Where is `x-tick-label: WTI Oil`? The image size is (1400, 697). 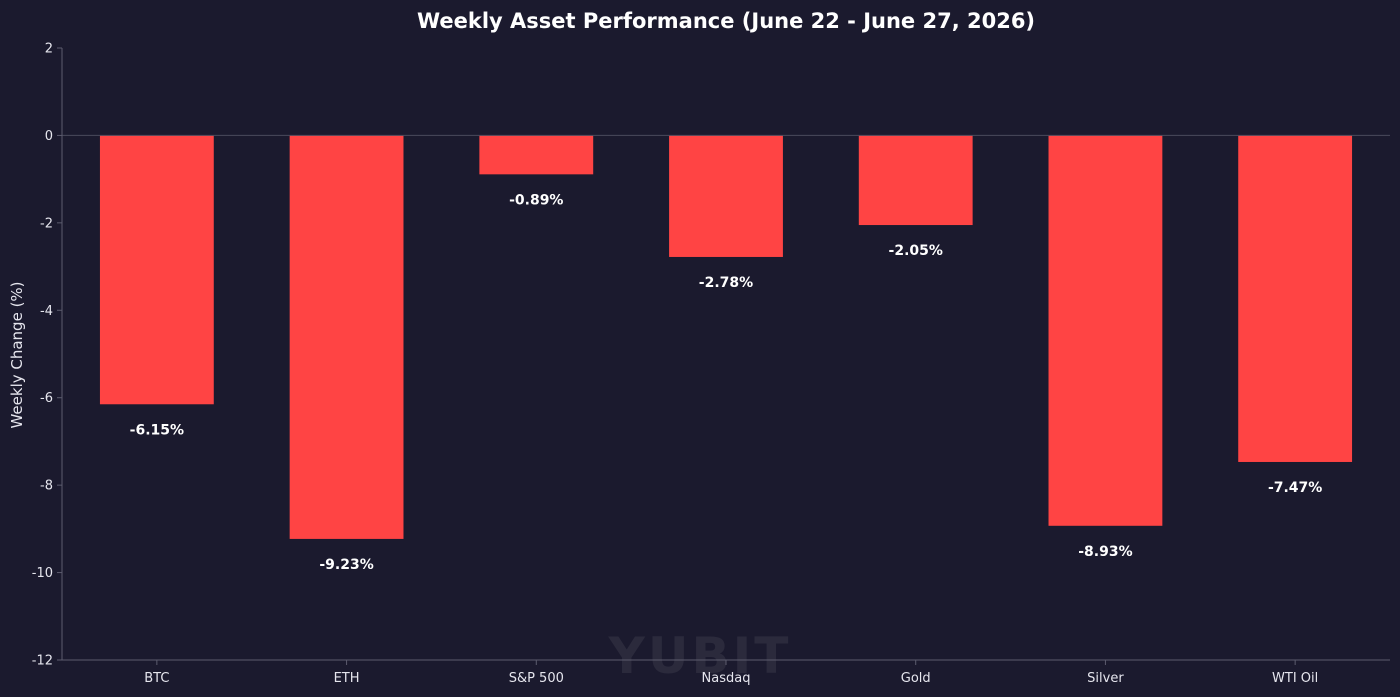 x-tick-label: WTI Oil is located at coordinates (1295, 678).